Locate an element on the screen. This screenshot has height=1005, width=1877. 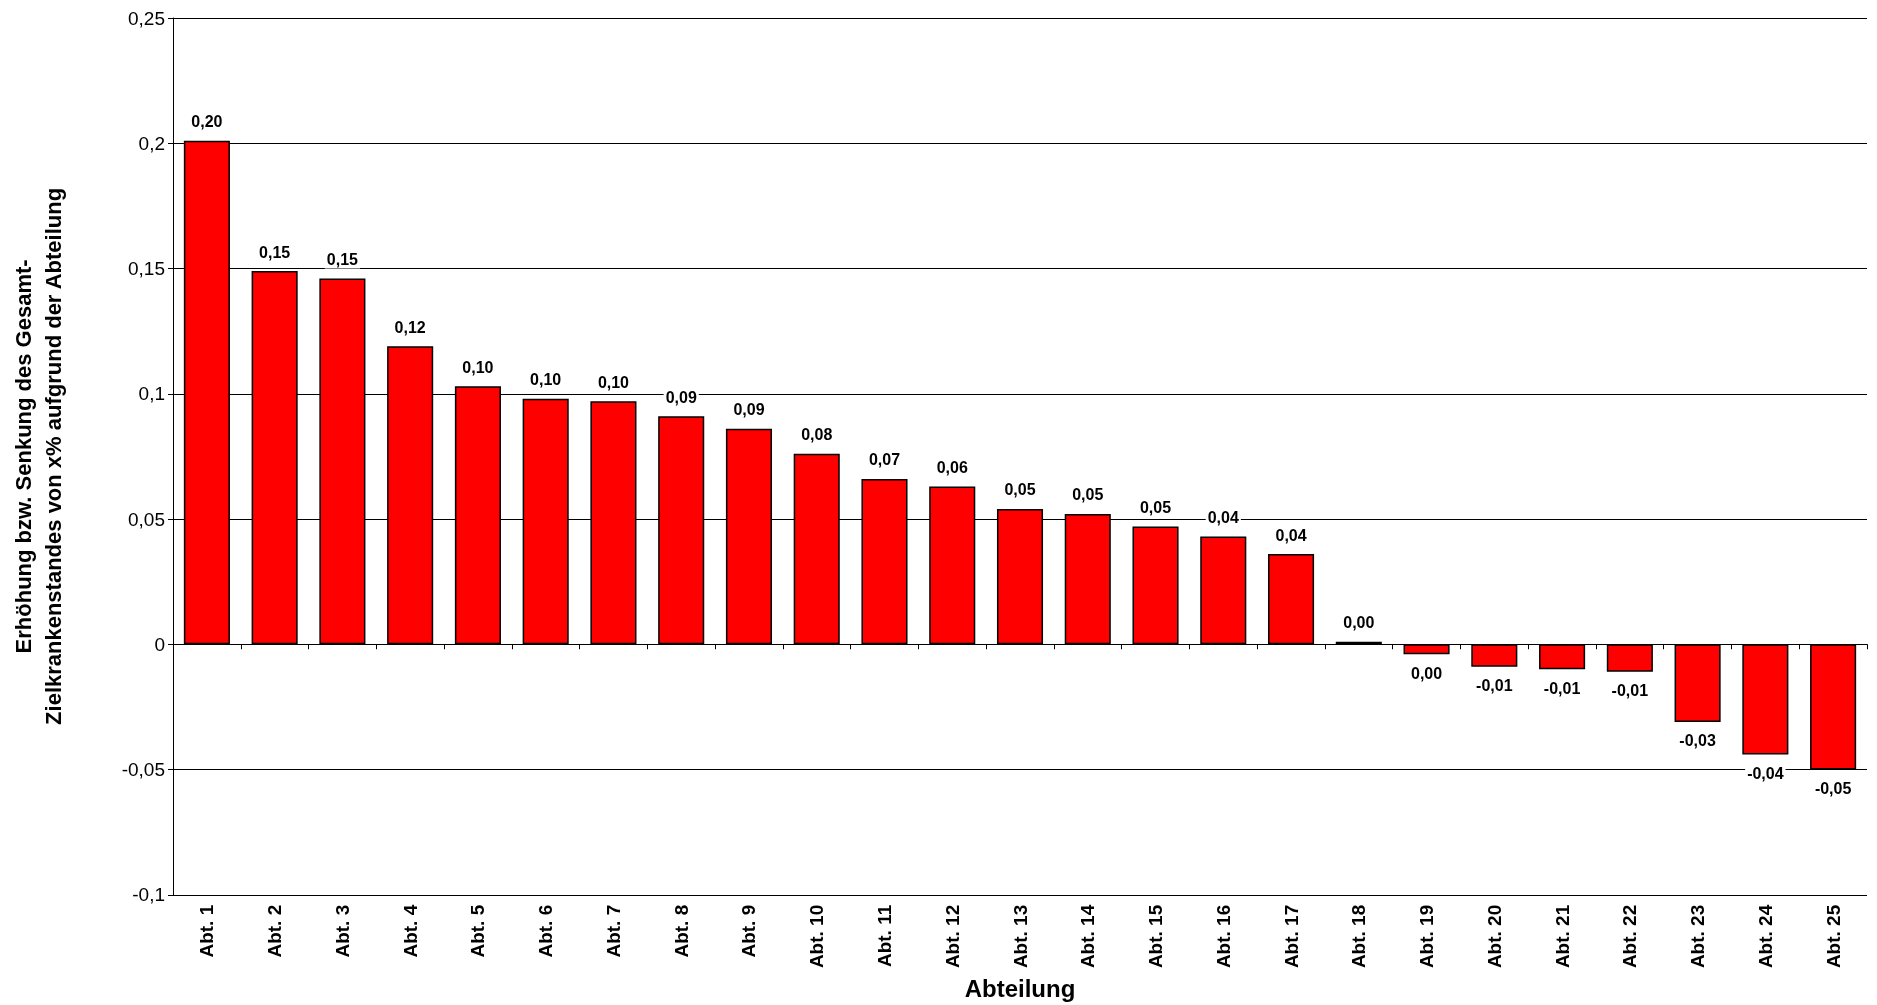
data-label: -0,04 is located at coordinates (1765, 773).